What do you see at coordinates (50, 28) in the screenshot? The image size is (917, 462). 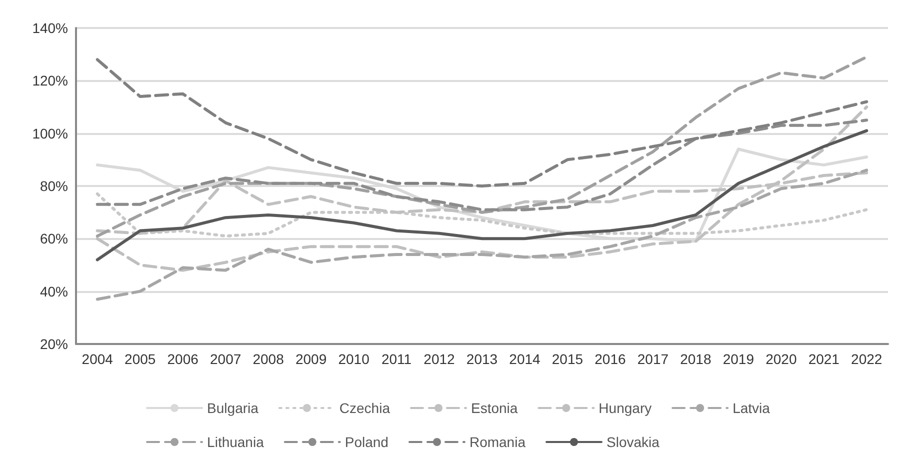 I see `y-tick-label: 140%` at bounding box center [50, 28].